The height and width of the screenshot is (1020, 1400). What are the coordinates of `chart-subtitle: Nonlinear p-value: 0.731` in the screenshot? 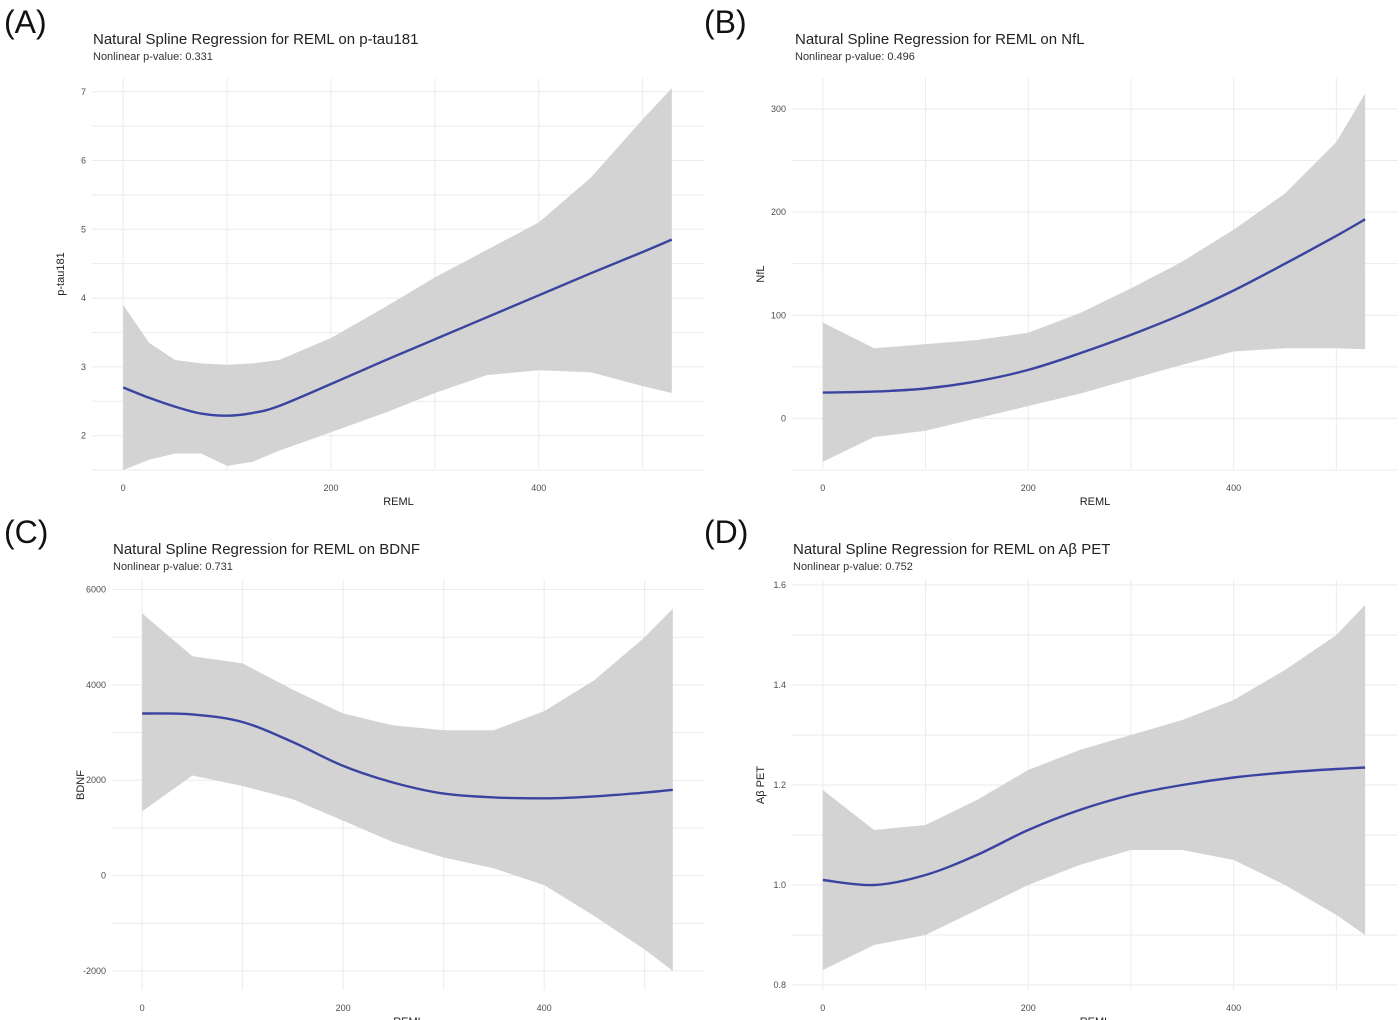 It's located at (173, 567).